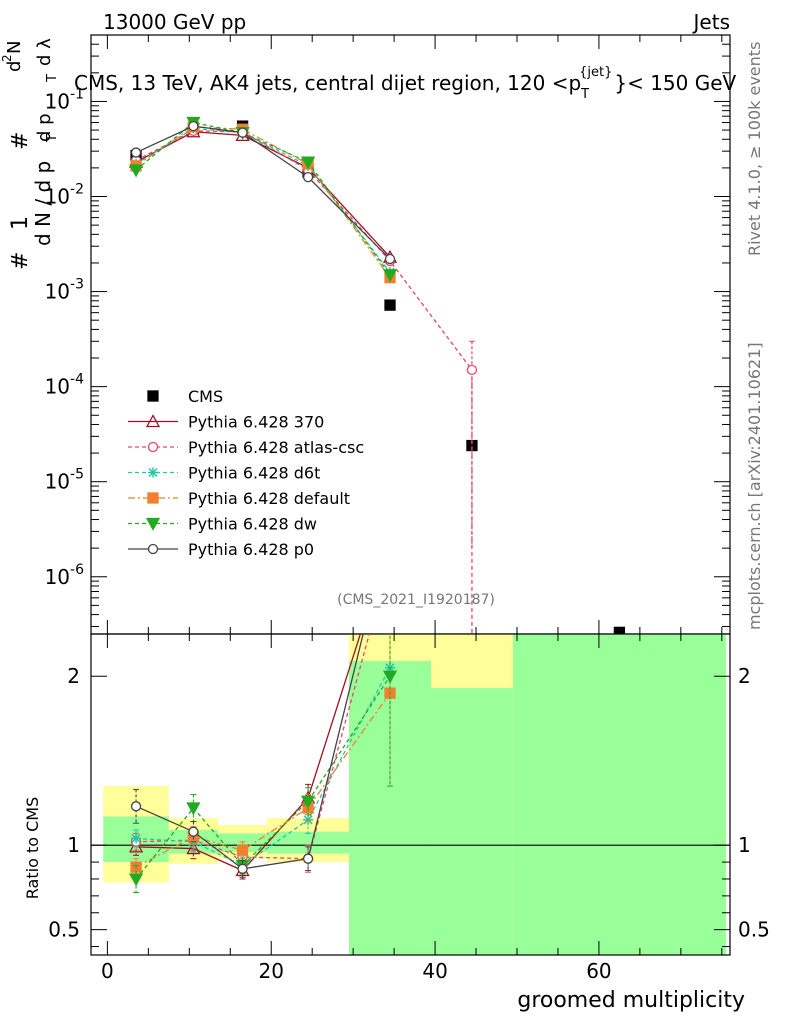 The image size is (786, 1024). What do you see at coordinates (20, 261) in the screenshot?
I see `ylabel-hash1: #` at bounding box center [20, 261].